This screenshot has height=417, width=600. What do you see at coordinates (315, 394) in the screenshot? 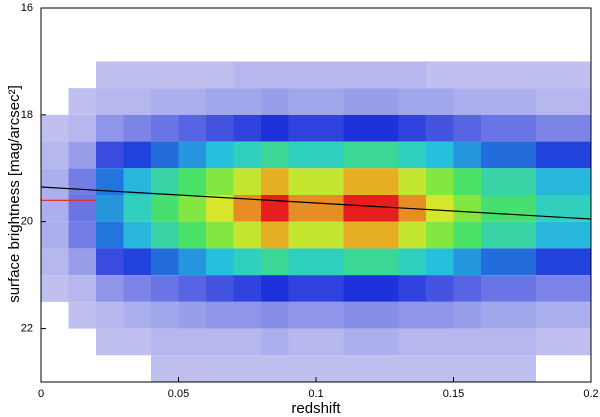
I see `x-tick-label: 0.1` at bounding box center [315, 394].